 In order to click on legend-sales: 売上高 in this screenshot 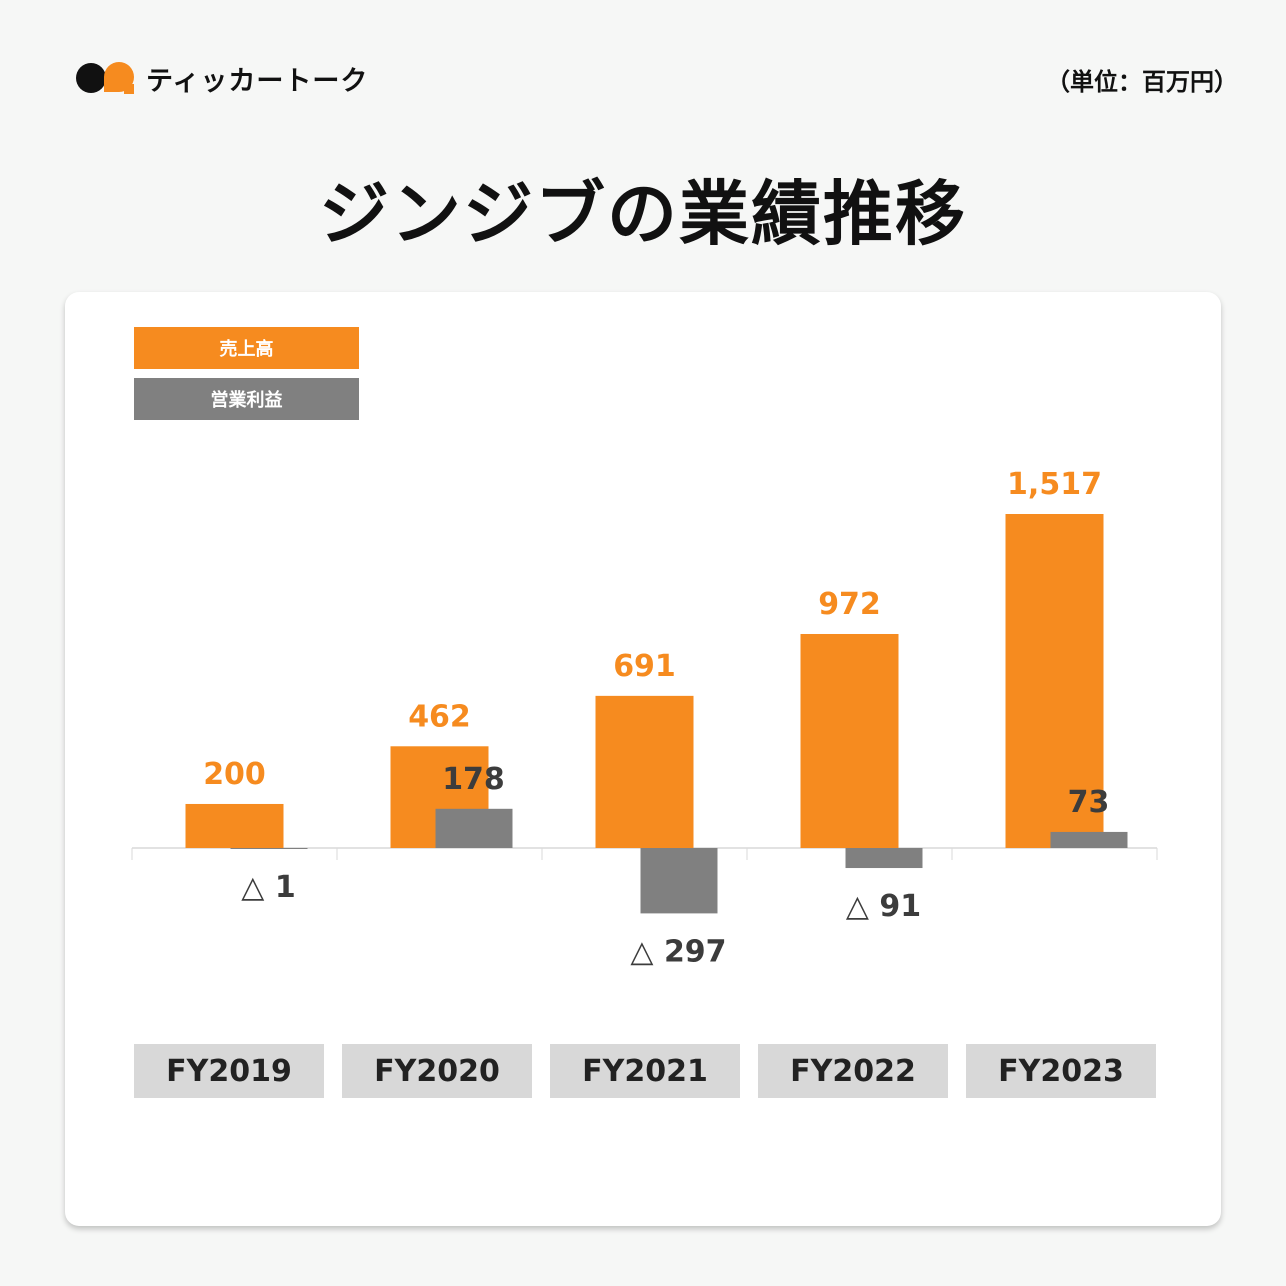, I will do `click(246, 348)`.